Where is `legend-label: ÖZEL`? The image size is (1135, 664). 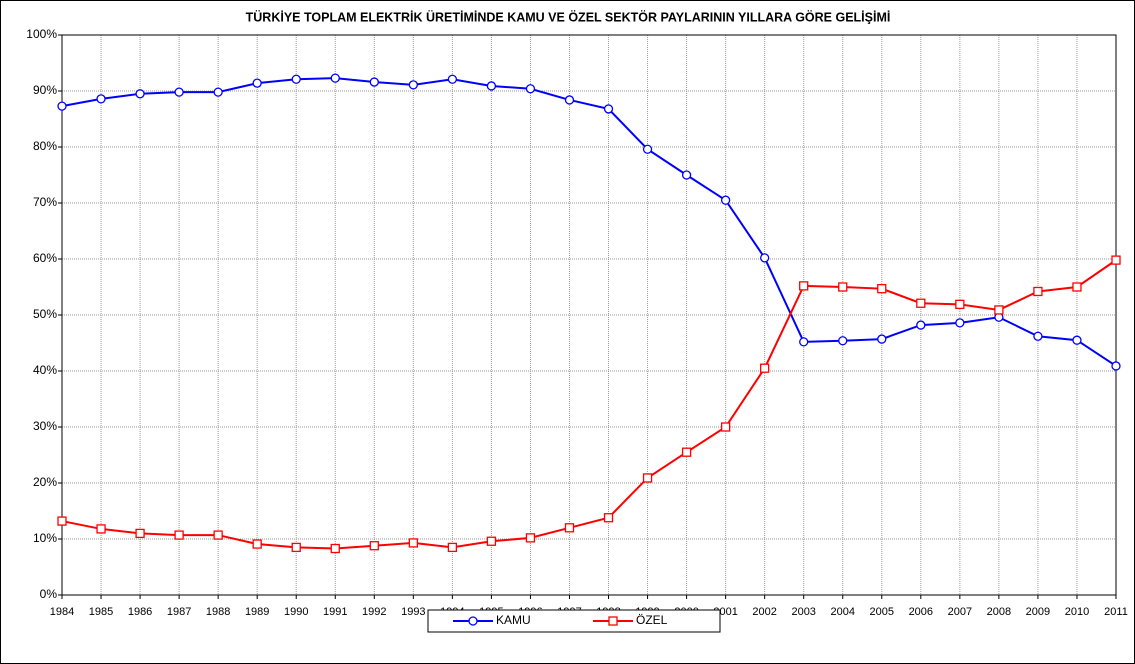
legend-label: ÖZEL is located at coordinates (652, 620).